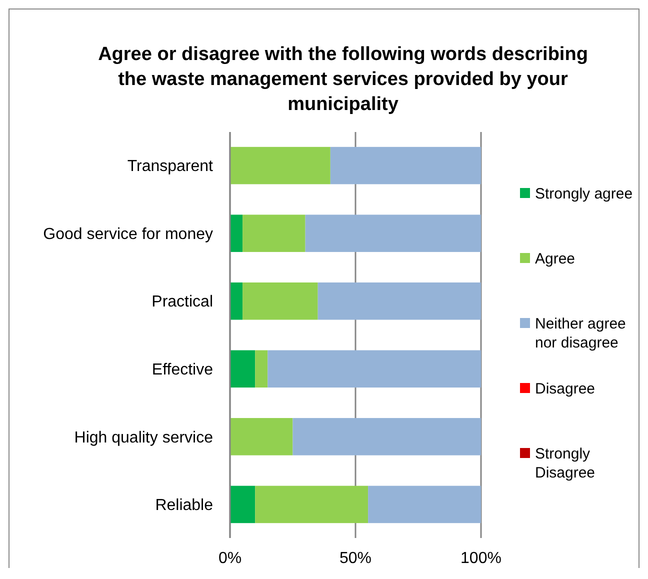 The width and height of the screenshot is (648, 579). What do you see at coordinates (230, 558) in the screenshot?
I see `x-tick-label: 0%` at bounding box center [230, 558].